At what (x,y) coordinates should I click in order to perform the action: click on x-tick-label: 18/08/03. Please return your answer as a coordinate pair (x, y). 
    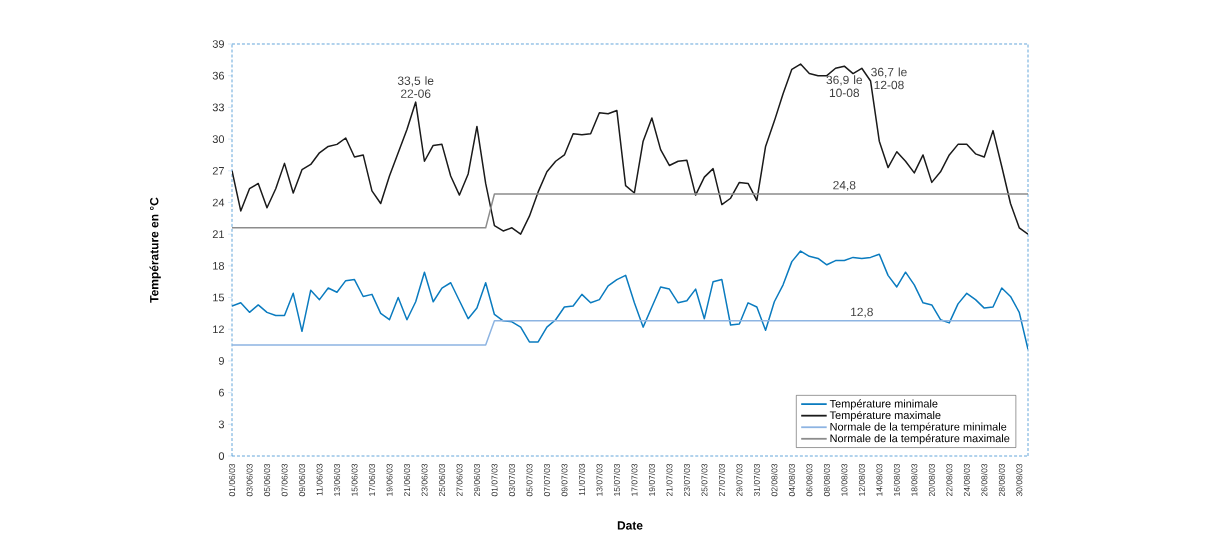
    Looking at the image, I should click on (914, 479).